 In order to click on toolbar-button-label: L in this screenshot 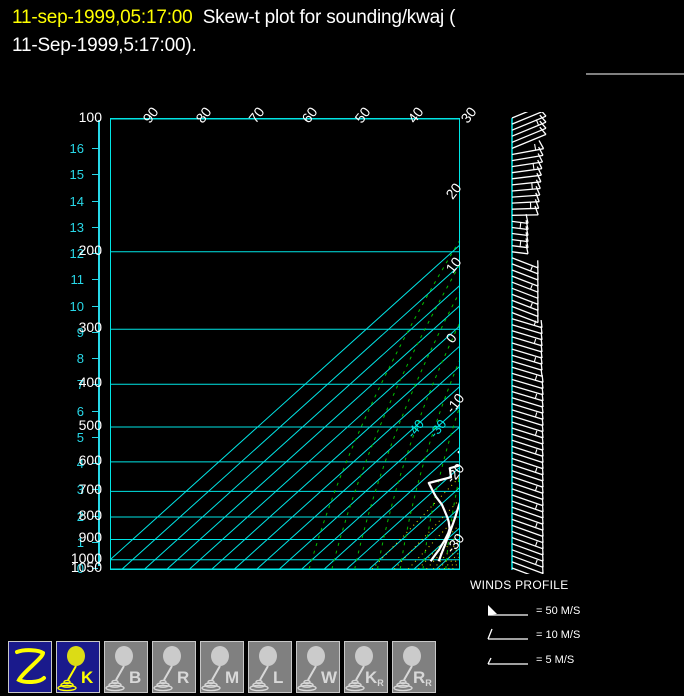, I will do `click(278, 677)`.